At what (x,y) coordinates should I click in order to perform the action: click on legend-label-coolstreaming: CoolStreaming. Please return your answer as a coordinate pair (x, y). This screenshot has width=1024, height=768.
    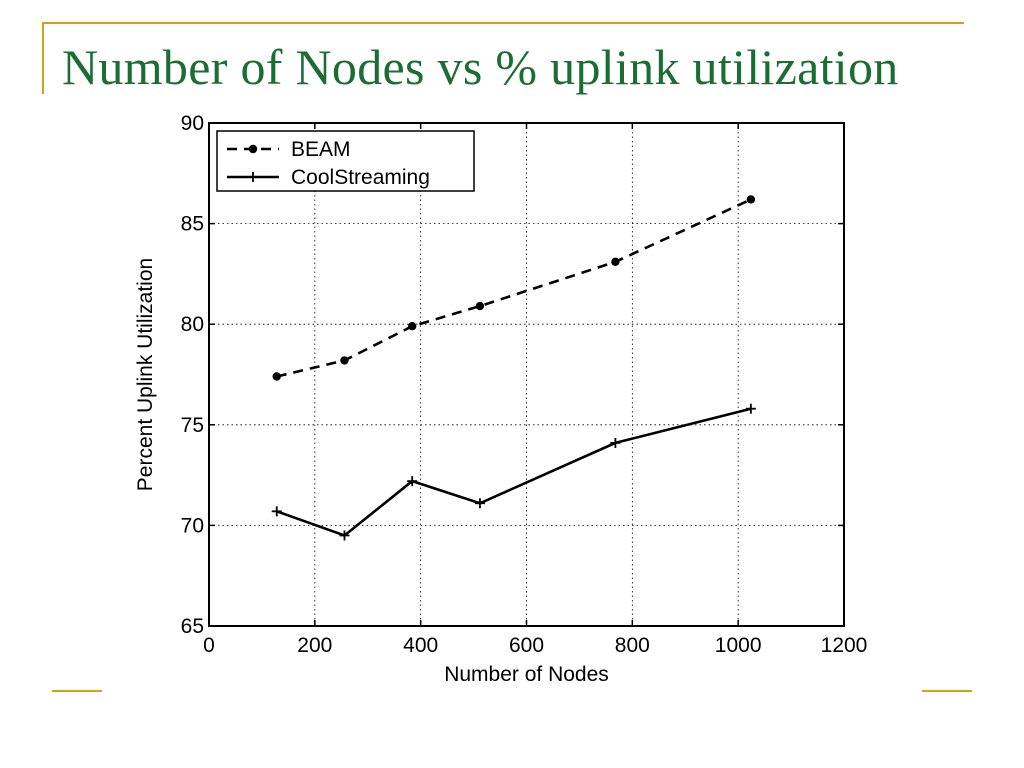
    Looking at the image, I should click on (360, 177).